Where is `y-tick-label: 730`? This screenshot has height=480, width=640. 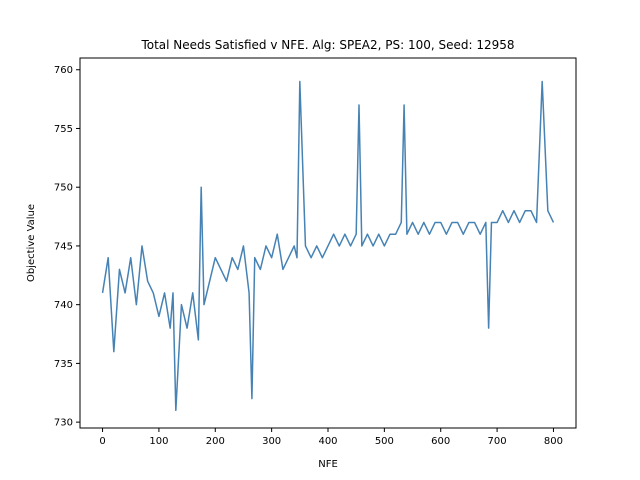 y-tick-label: 730 is located at coordinates (63, 423).